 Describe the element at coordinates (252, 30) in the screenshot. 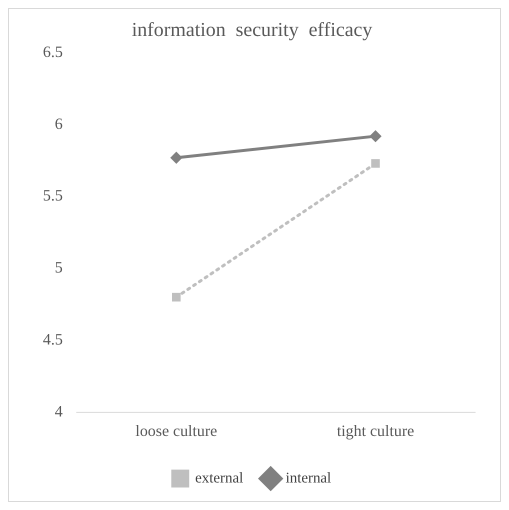

I see `chart-title: information security efficacy` at that location.